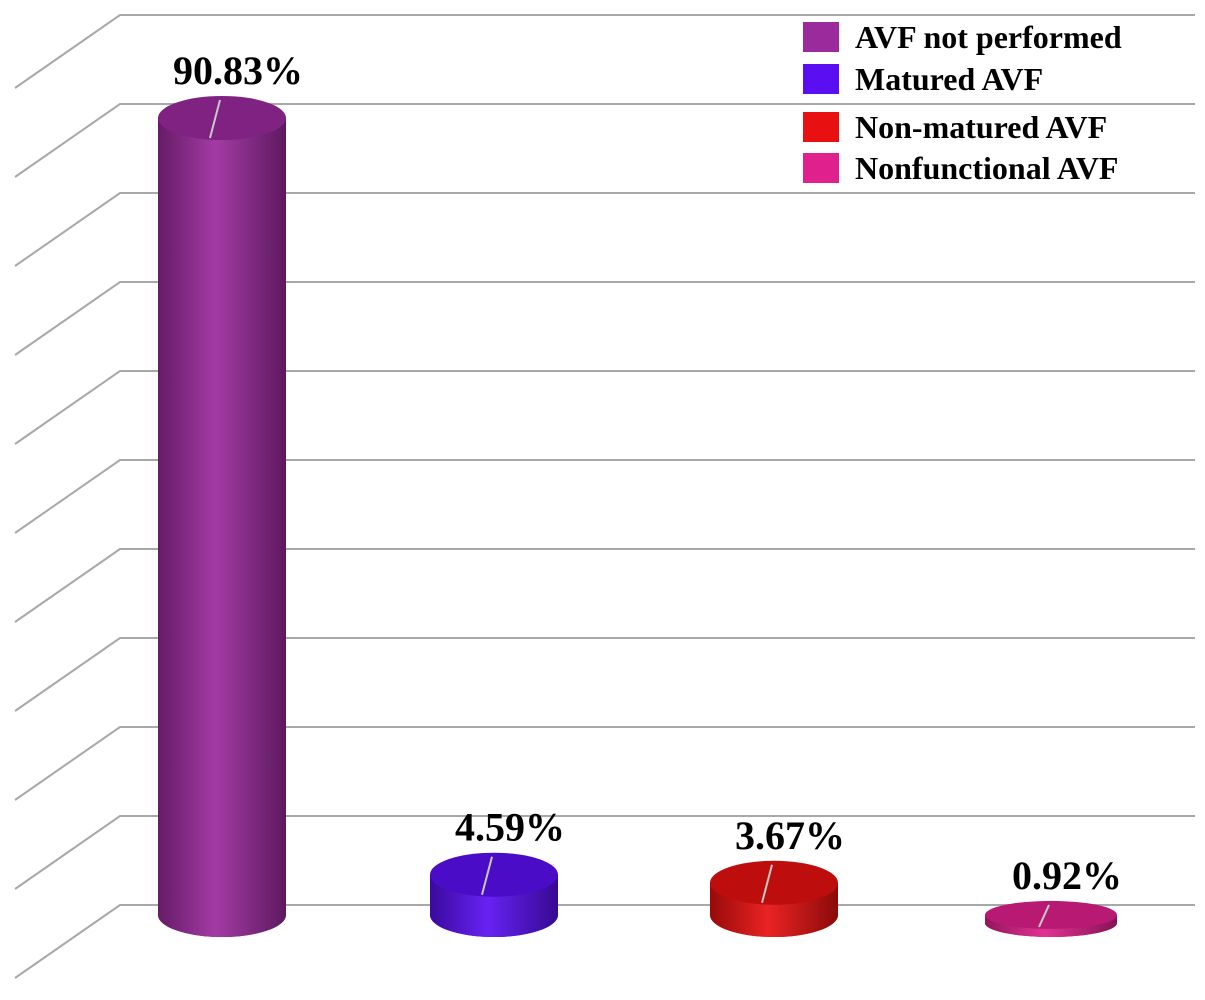 The height and width of the screenshot is (1000, 1205). Describe the element at coordinates (1067, 875) in the screenshot. I see `data-label: 0.92%` at that location.